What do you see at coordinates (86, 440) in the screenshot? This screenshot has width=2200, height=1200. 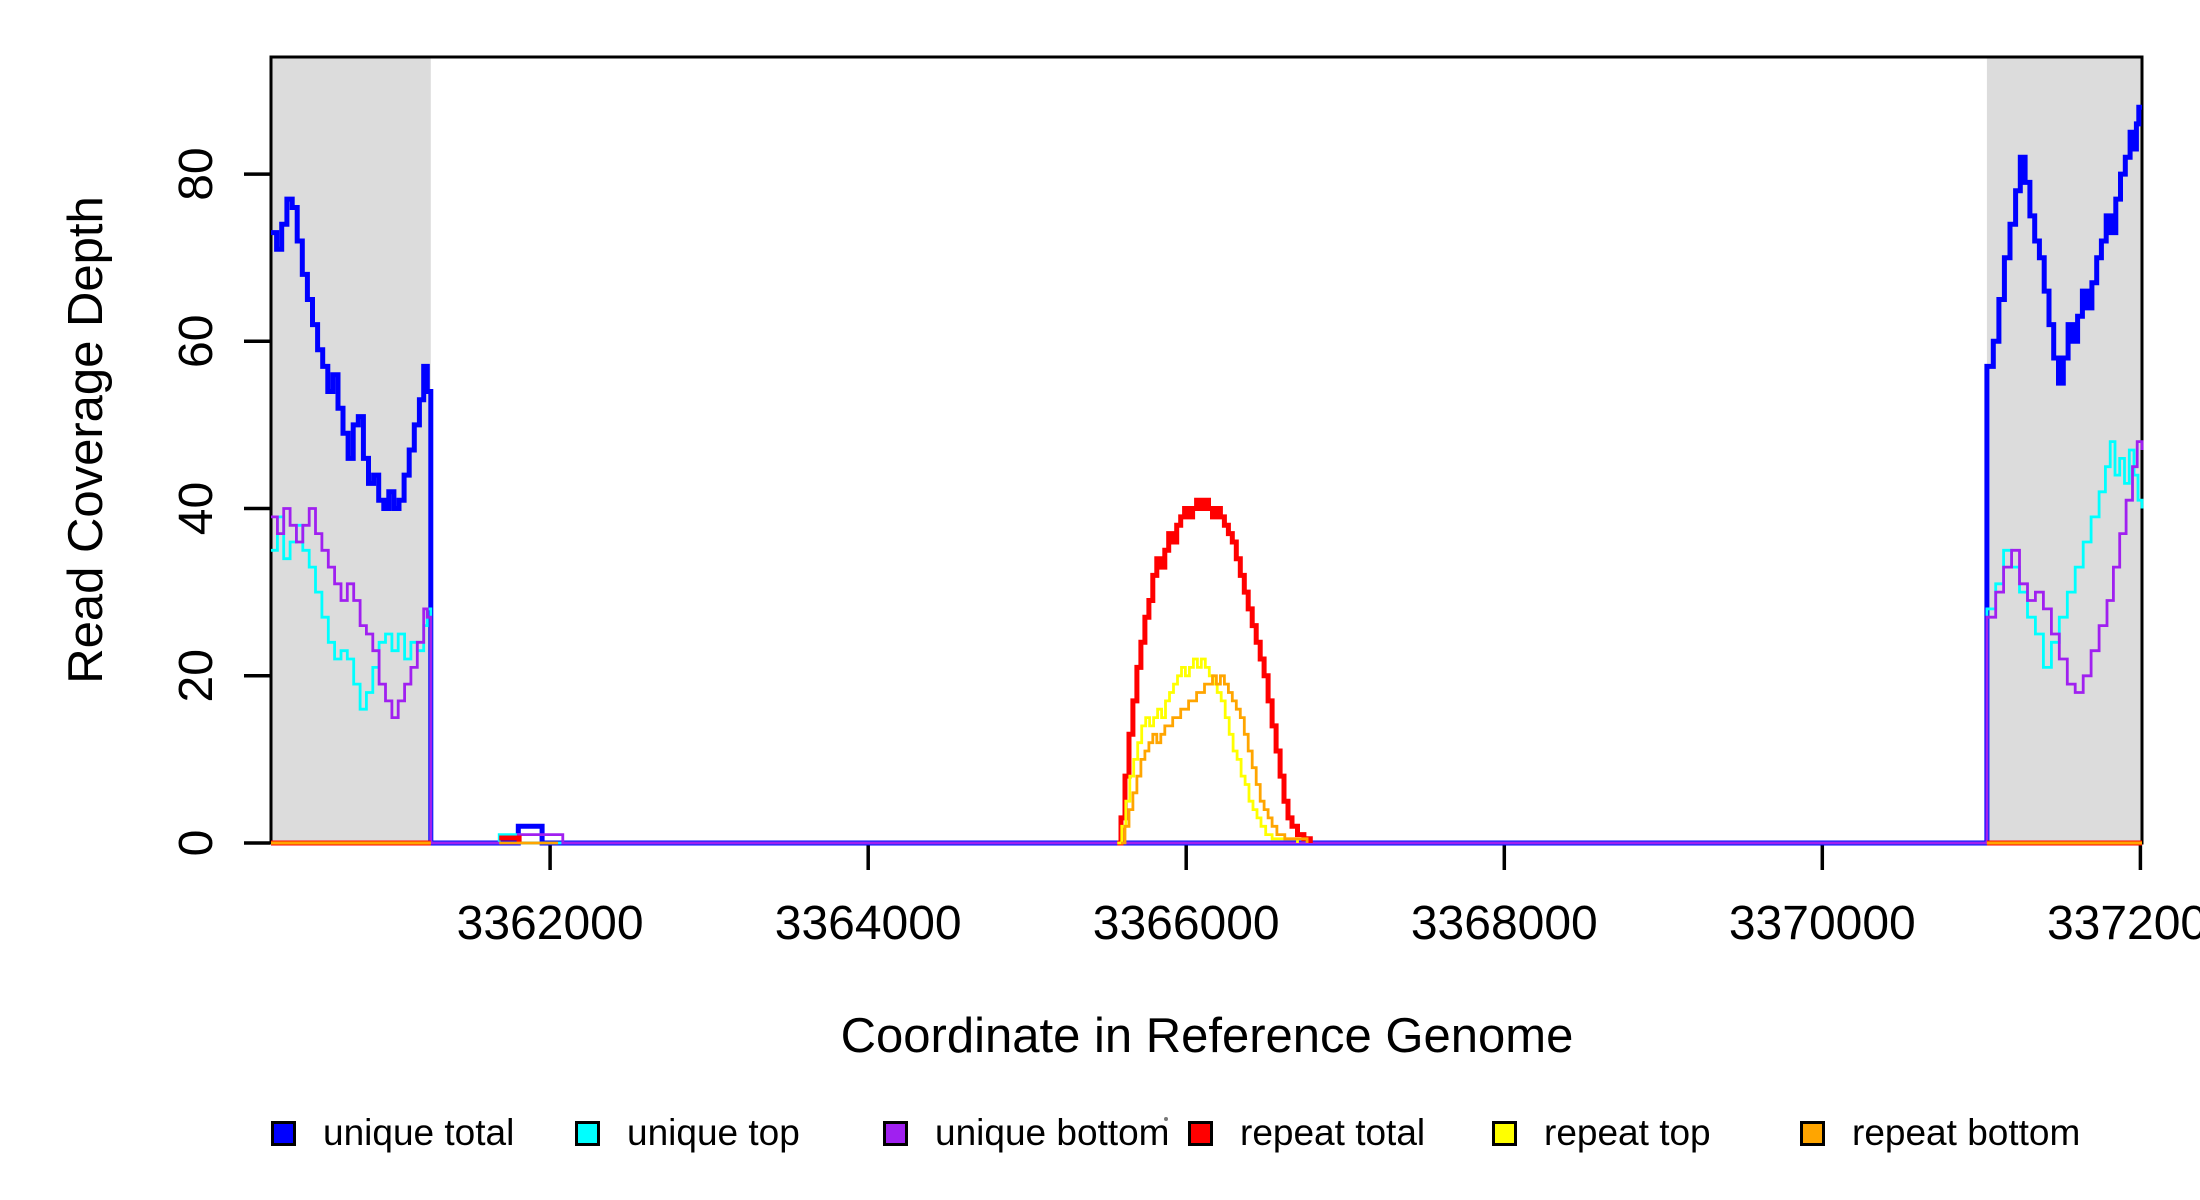 I see `y-axis-title: Read Coverage Depth` at bounding box center [86, 440].